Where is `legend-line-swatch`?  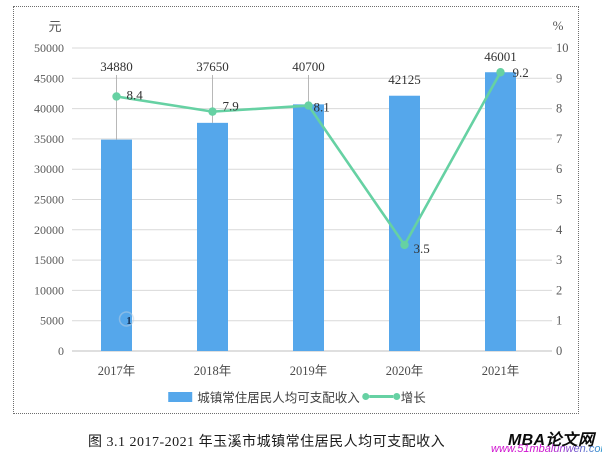 legend-line-swatch is located at coordinates (380, 397).